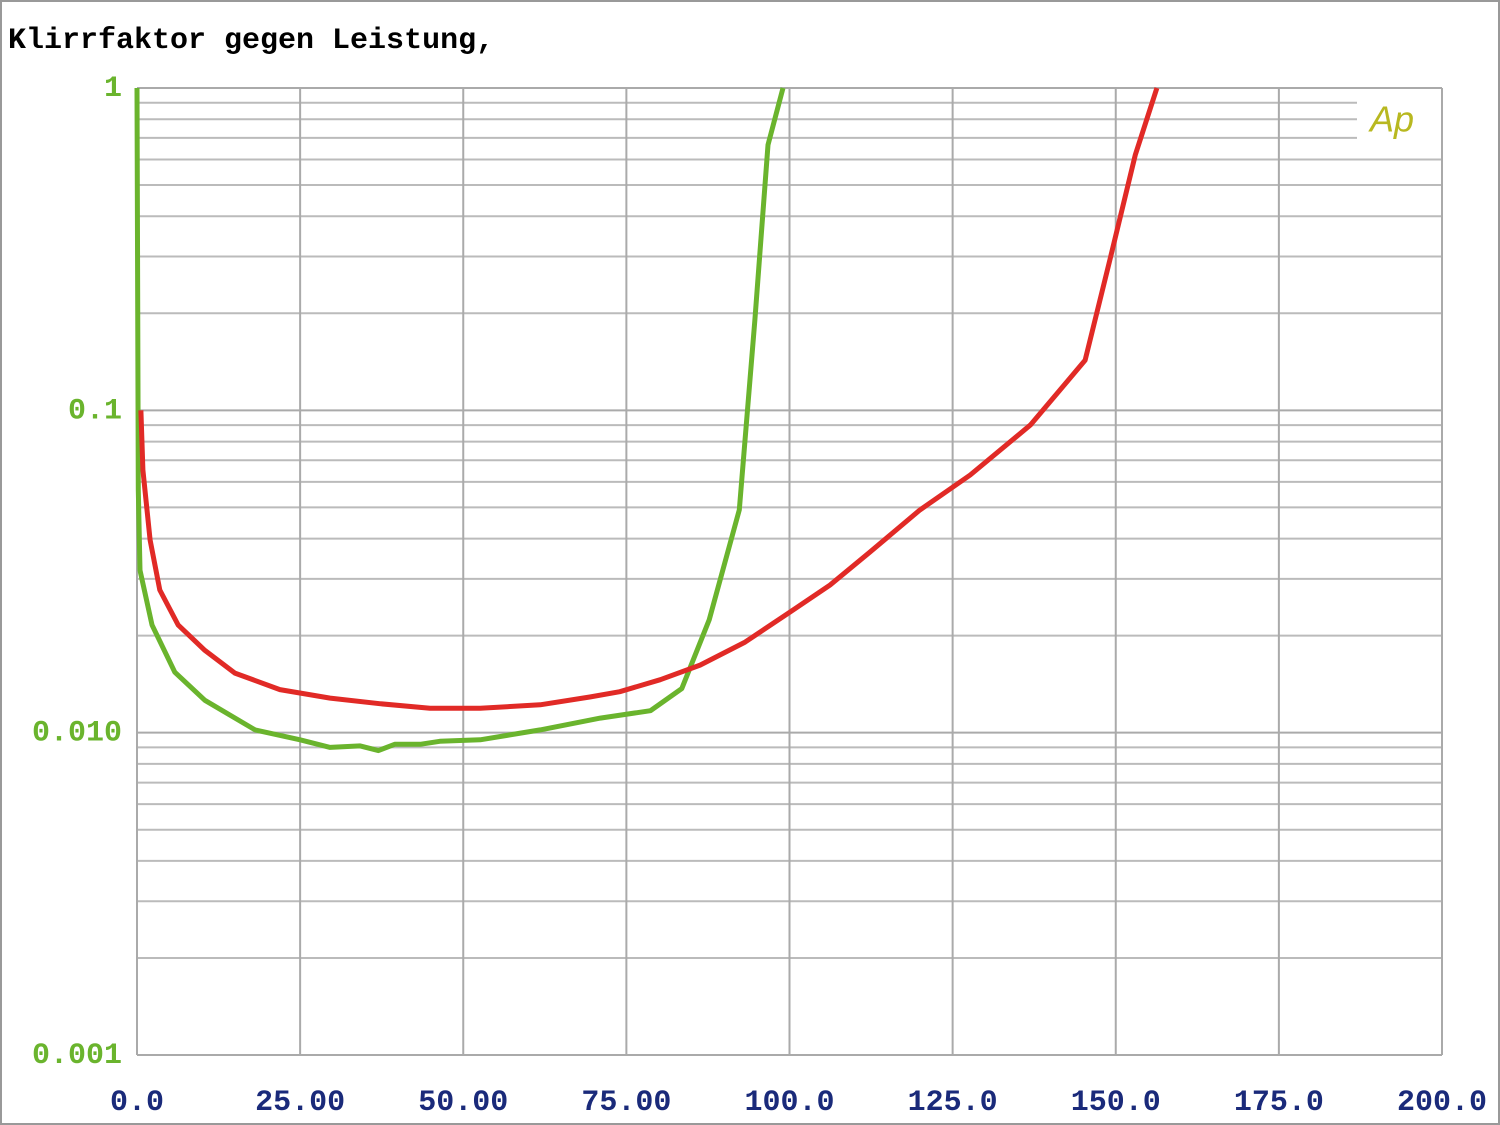 The height and width of the screenshot is (1125, 1500). What do you see at coordinates (137, 1103) in the screenshot?
I see `x-tick-label: 0.0` at bounding box center [137, 1103].